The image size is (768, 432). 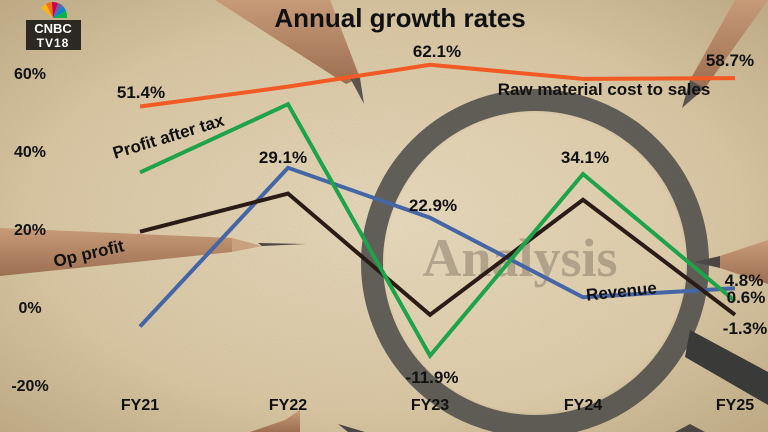 I want to click on y-tick-label: 20%, so click(x=30, y=230).